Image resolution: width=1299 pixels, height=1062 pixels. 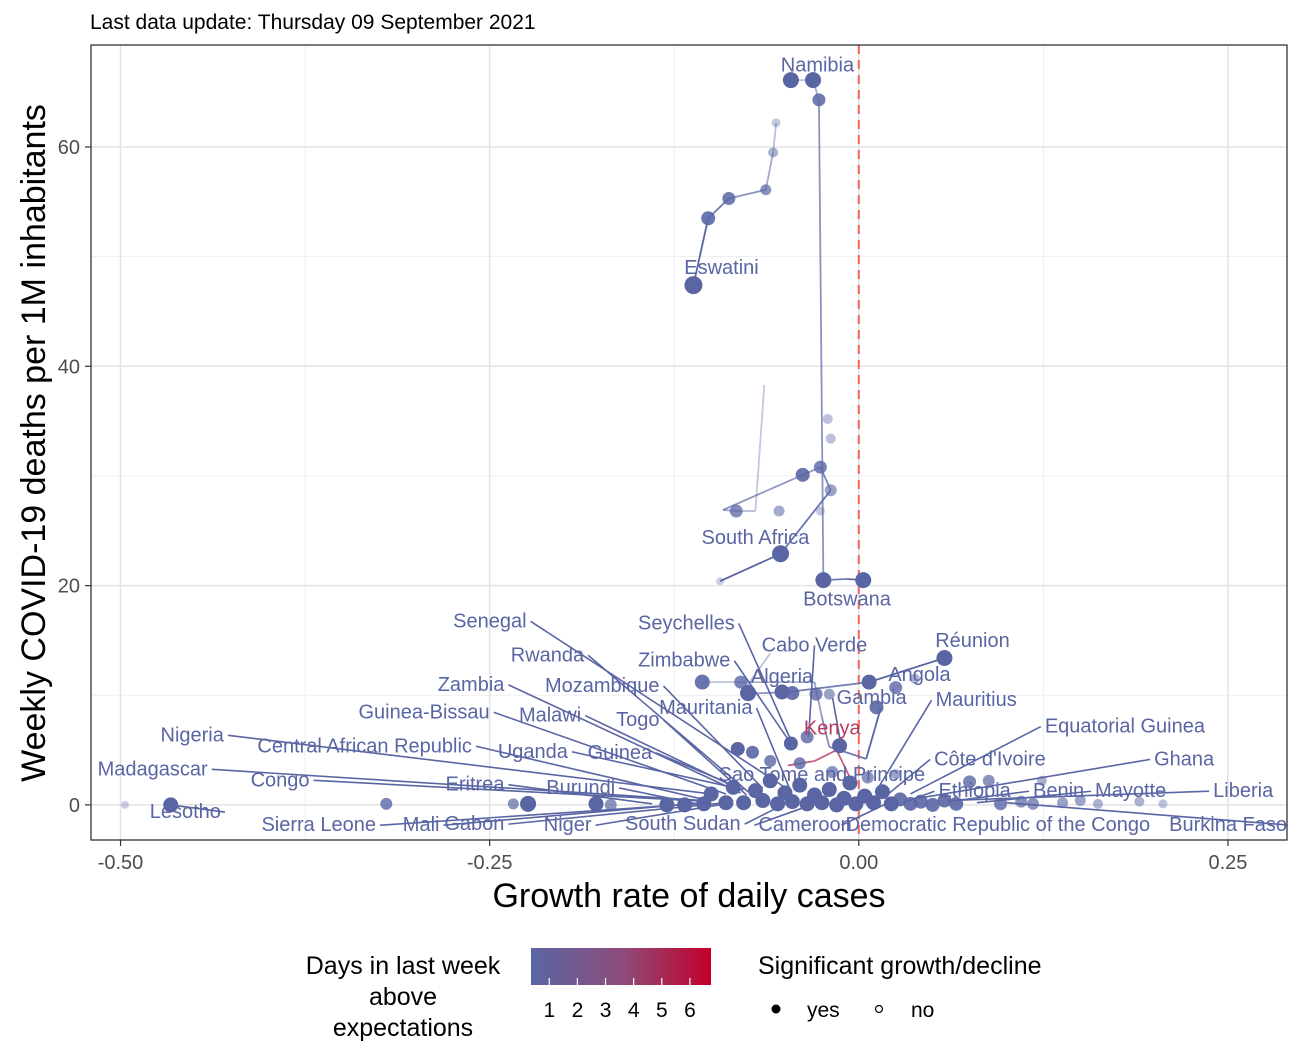 What do you see at coordinates (684, 661) in the screenshot?
I see `country-label-9: Zimbabwe` at bounding box center [684, 661].